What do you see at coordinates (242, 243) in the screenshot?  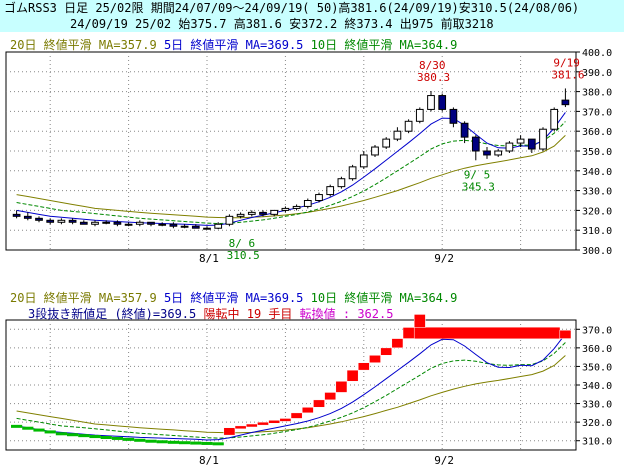 I see `annotation-date: 8/ 6` at bounding box center [242, 243].